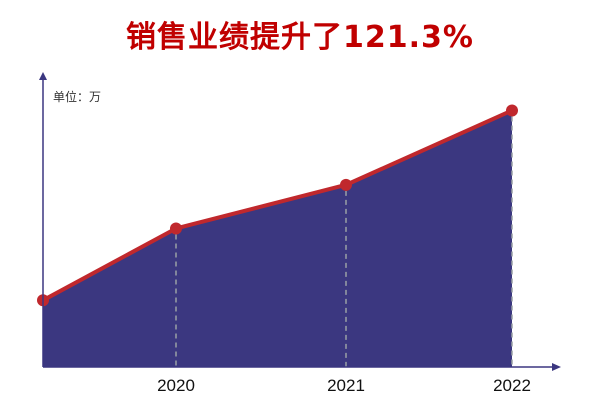 The image size is (600, 400). I want to click on x-tick-label: 2021, so click(346, 385).